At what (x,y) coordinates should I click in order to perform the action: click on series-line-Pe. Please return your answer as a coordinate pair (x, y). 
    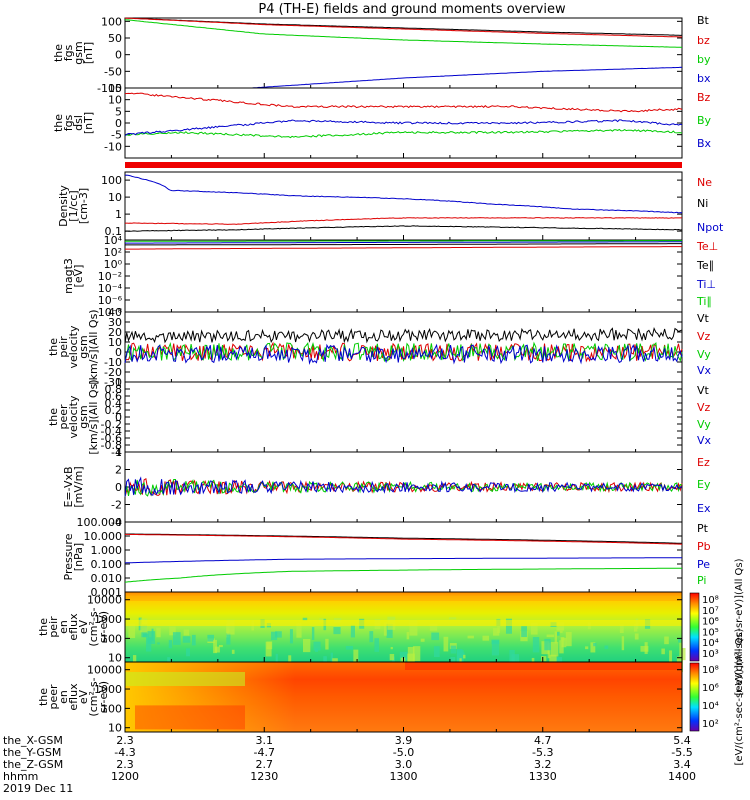
    Looking at the image, I should click on (403, 560).